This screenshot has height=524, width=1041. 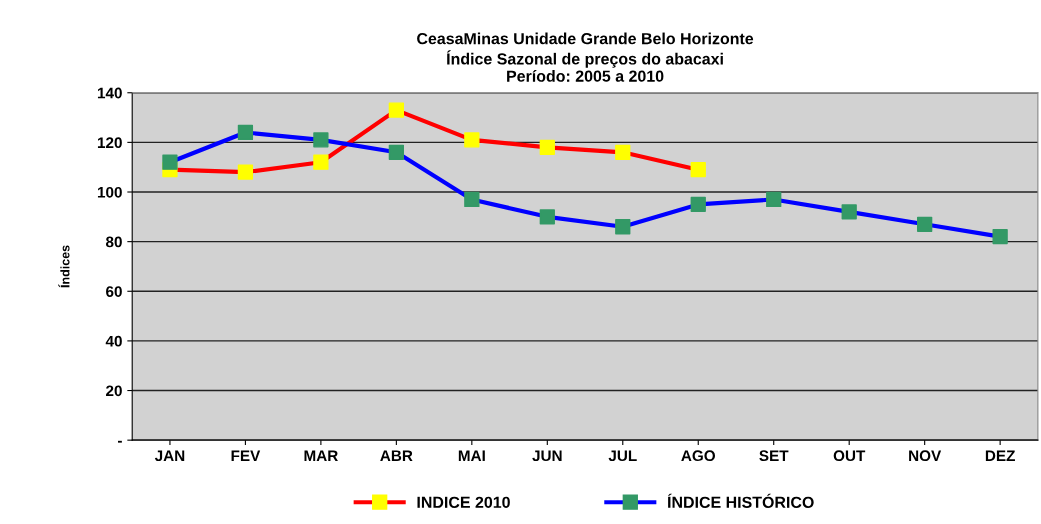 I want to click on y-tick-label: 100, so click(x=109, y=192).